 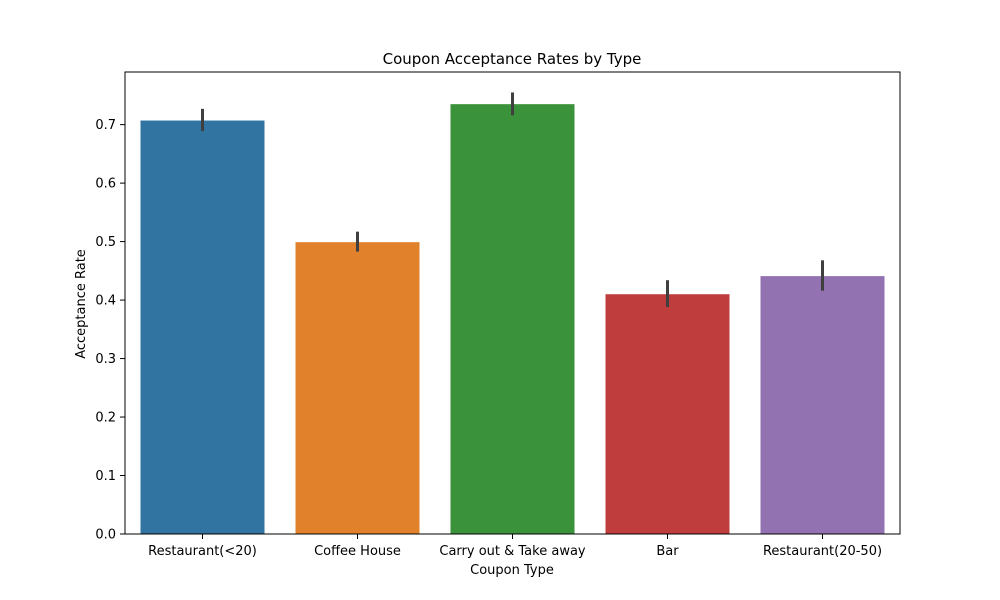 What do you see at coordinates (822, 551) in the screenshot?
I see `x-tick-label: Restaurant(20-50)` at bounding box center [822, 551].